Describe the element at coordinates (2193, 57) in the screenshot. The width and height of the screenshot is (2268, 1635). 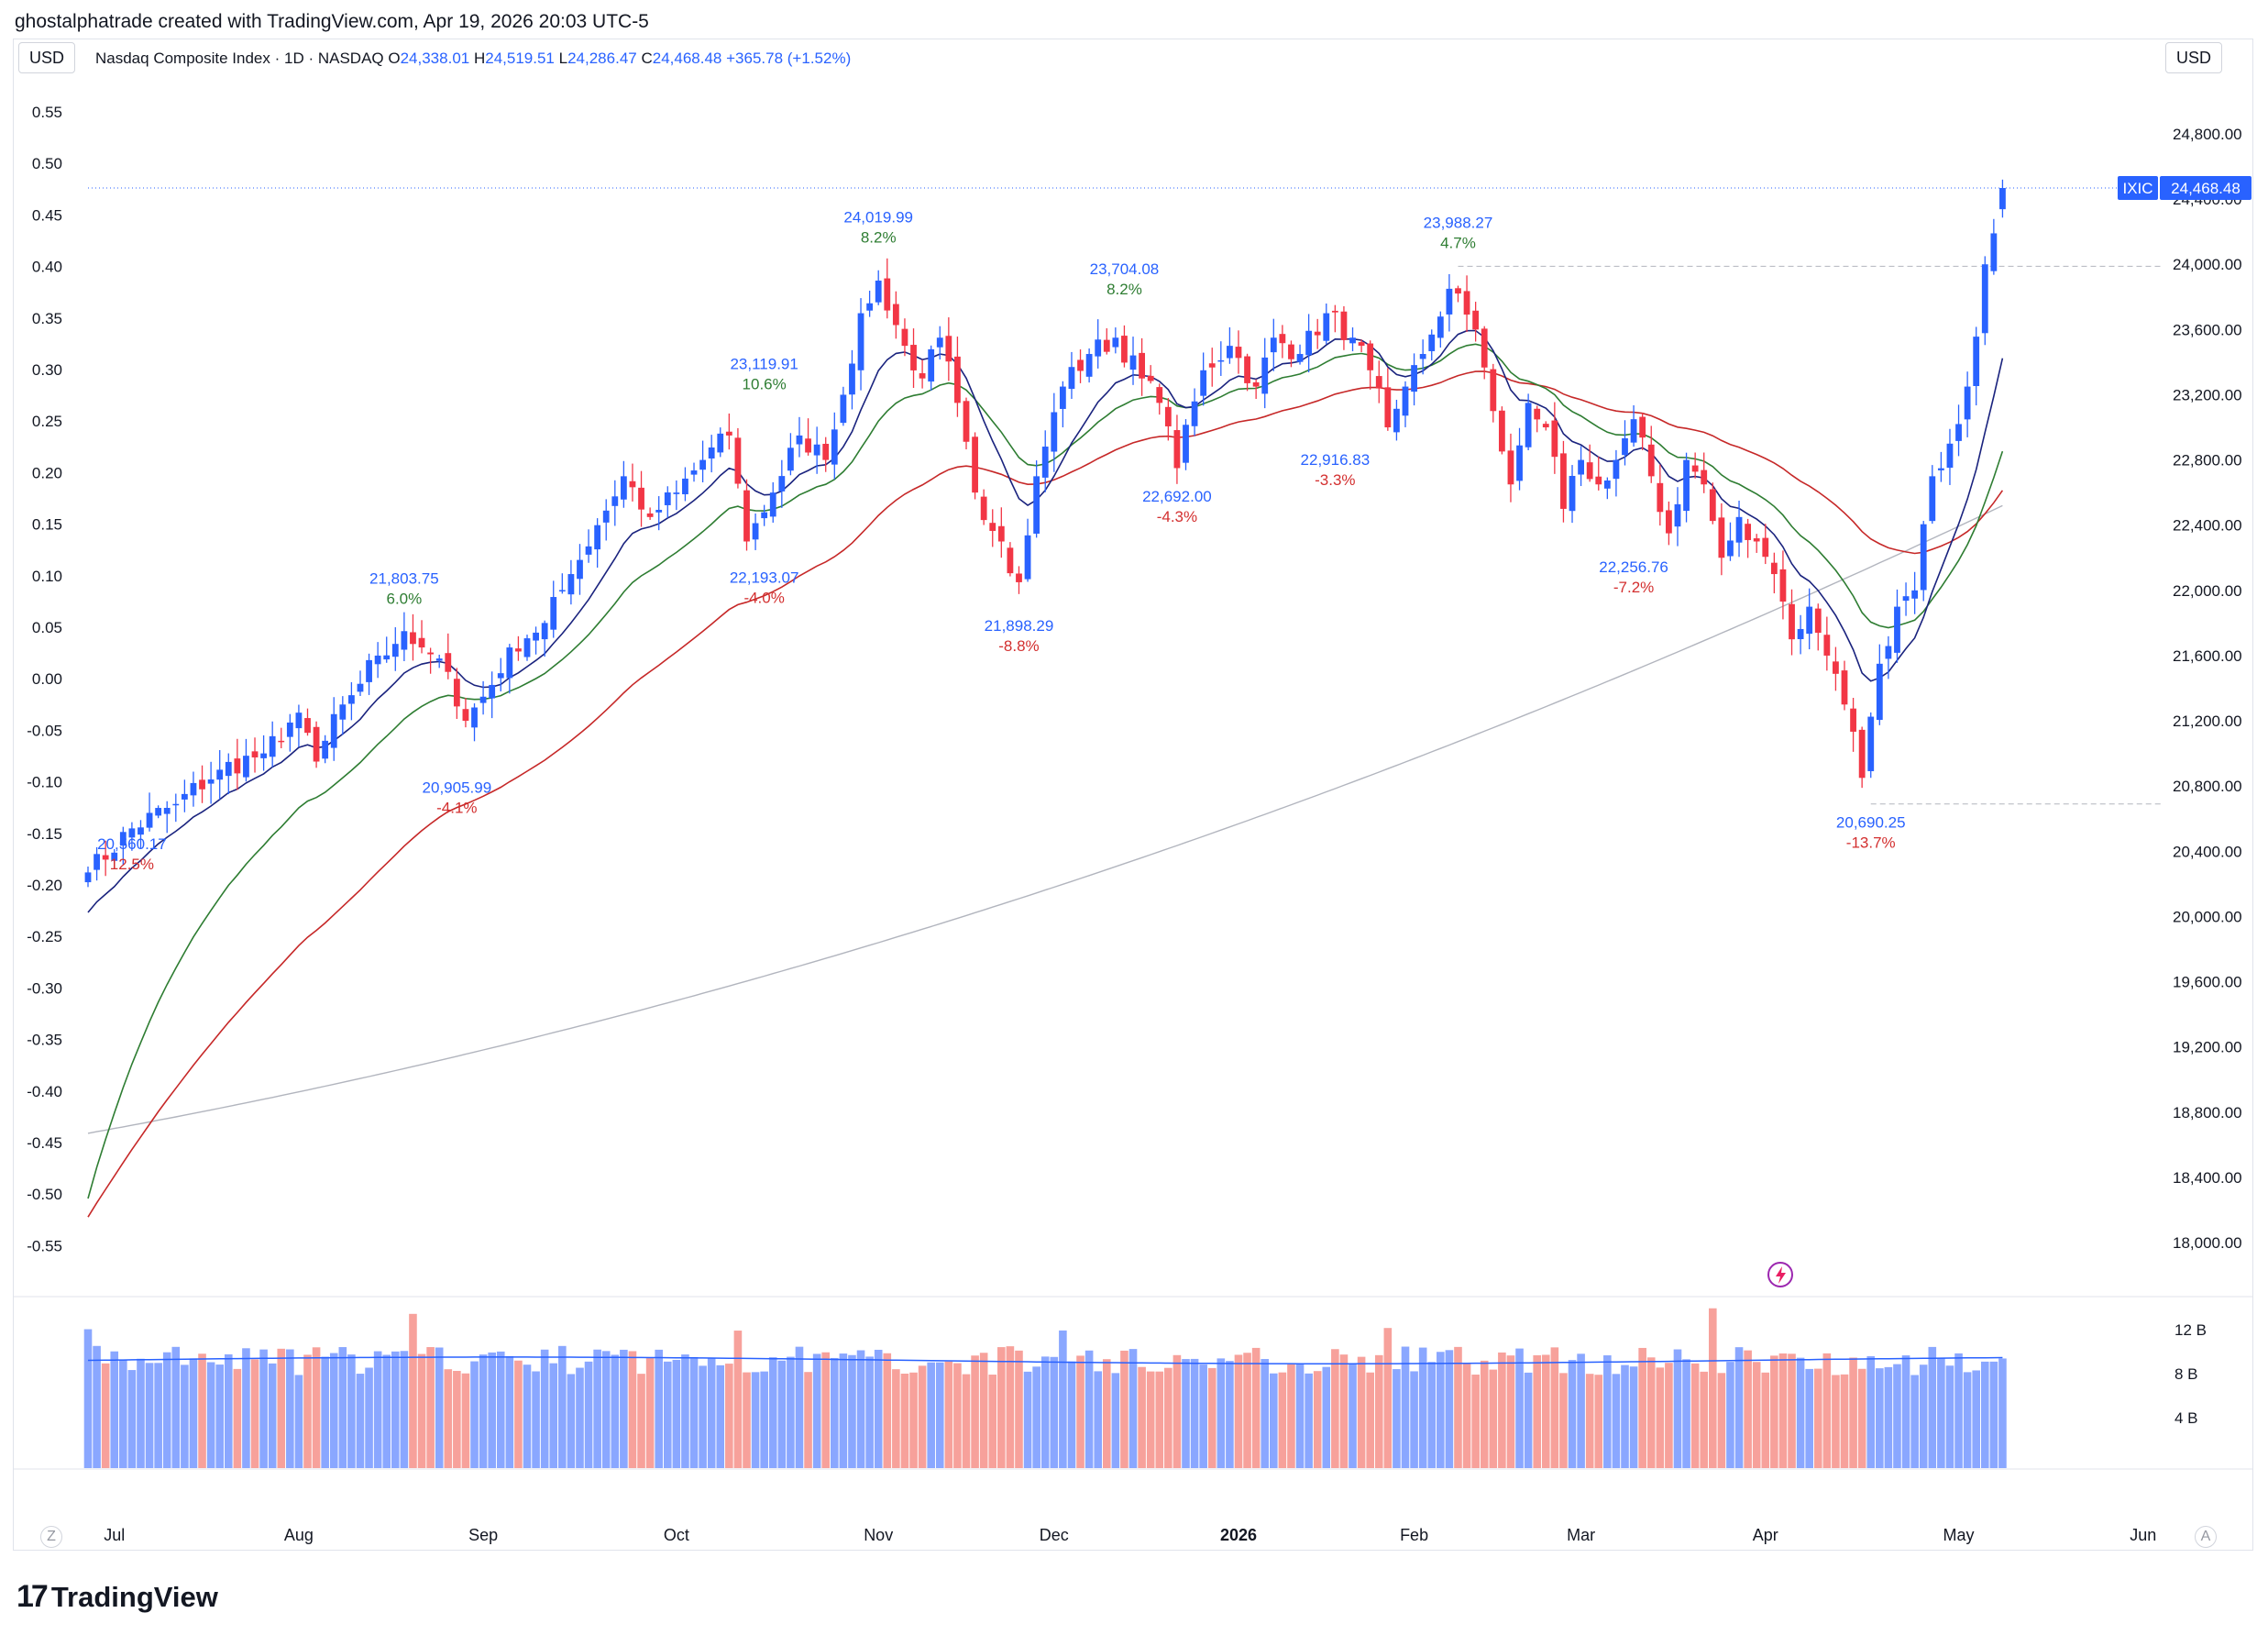
I see `currency-button-right: USD` at that location.